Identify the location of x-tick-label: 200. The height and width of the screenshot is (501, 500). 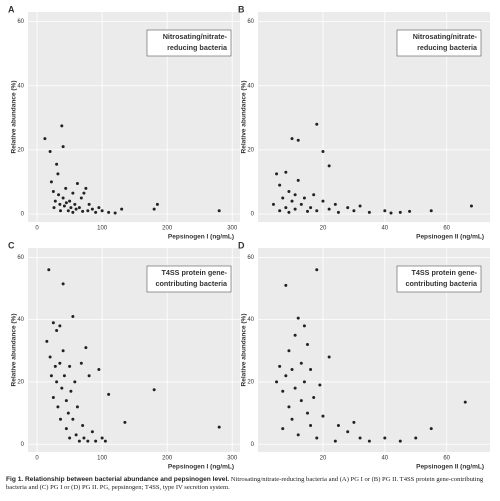
(167, 229).